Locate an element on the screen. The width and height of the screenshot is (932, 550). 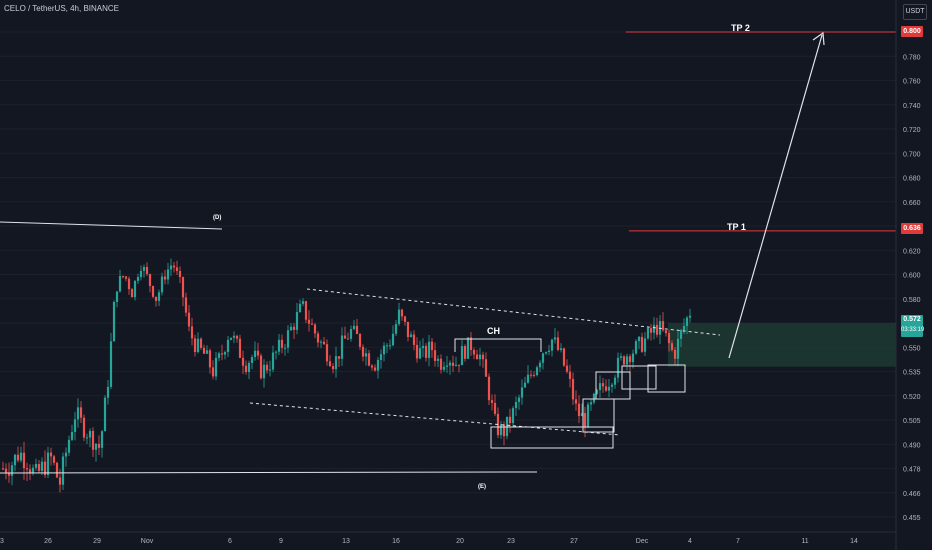
triangle-lower-line is located at coordinates (435, 419).